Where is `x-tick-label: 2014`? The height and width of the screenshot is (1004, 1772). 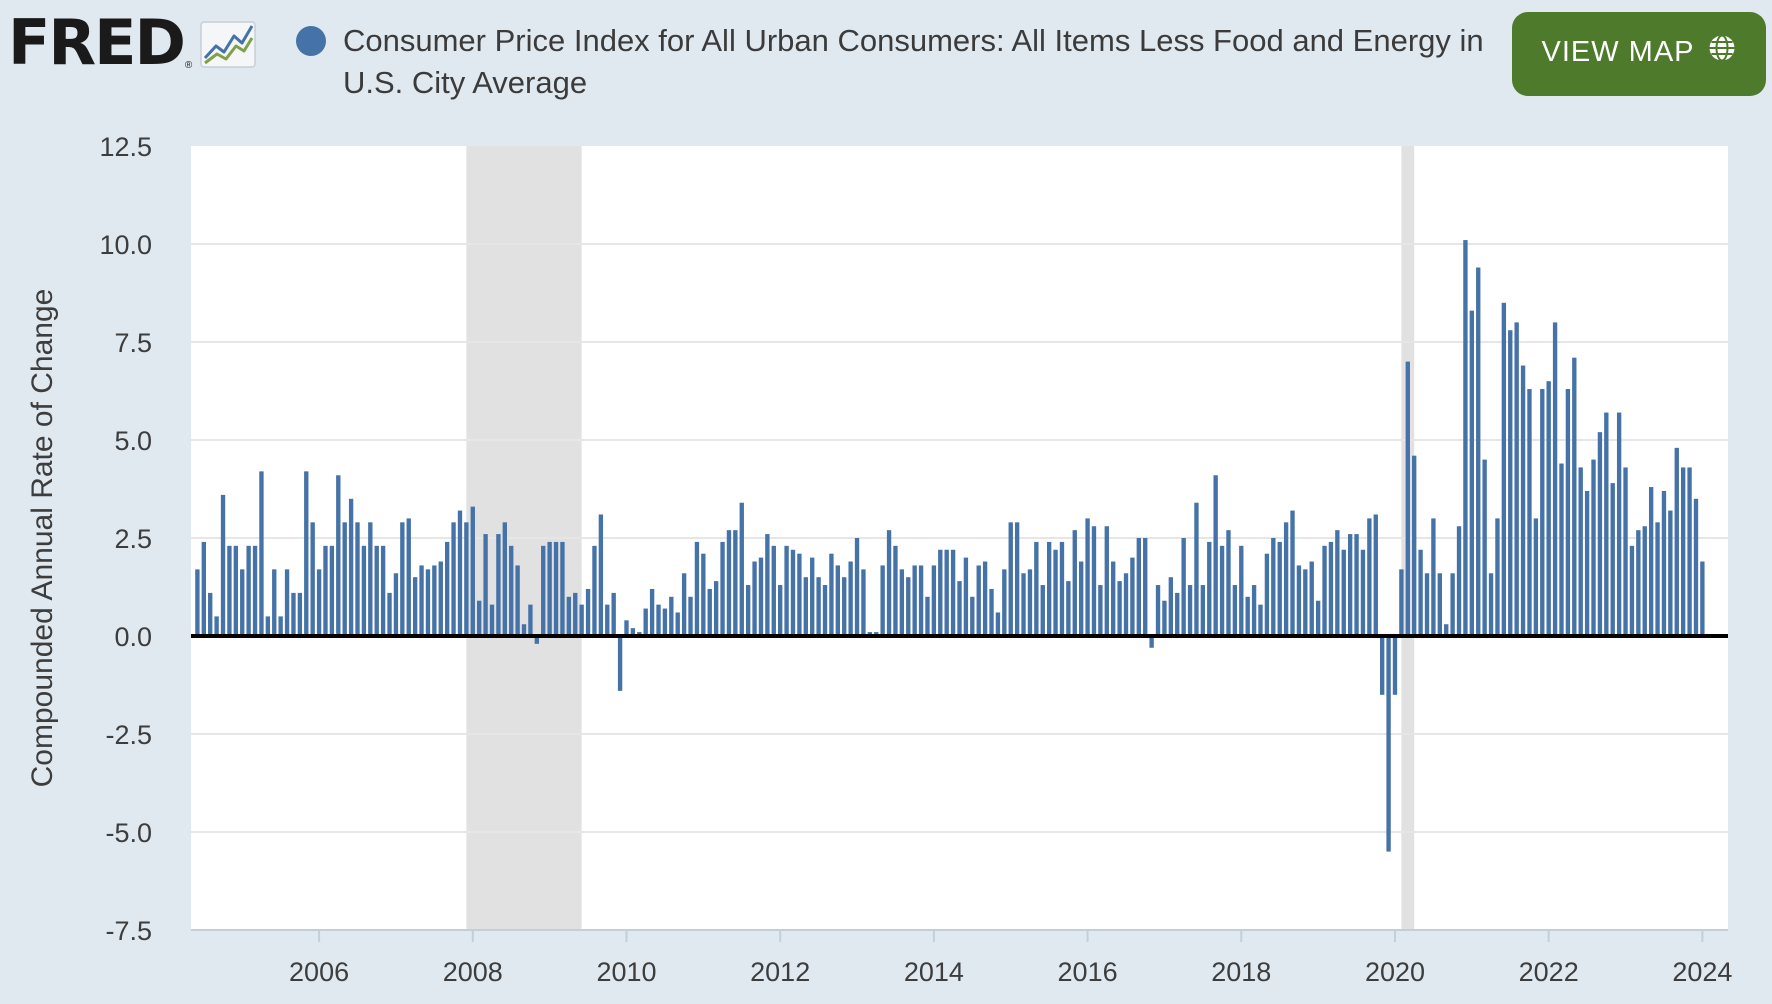
x-tick-label: 2014 is located at coordinates (934, 972).